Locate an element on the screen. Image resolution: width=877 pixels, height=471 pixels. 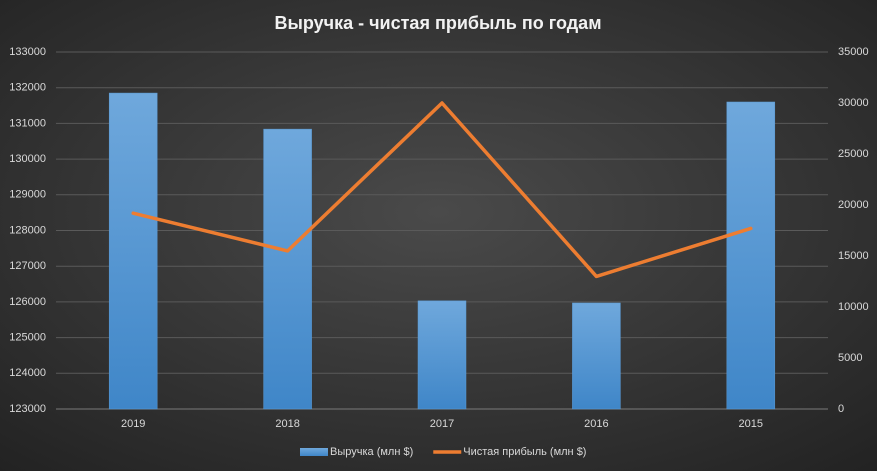
y-tick-label: 126000 is located at coordinates (27, 302).